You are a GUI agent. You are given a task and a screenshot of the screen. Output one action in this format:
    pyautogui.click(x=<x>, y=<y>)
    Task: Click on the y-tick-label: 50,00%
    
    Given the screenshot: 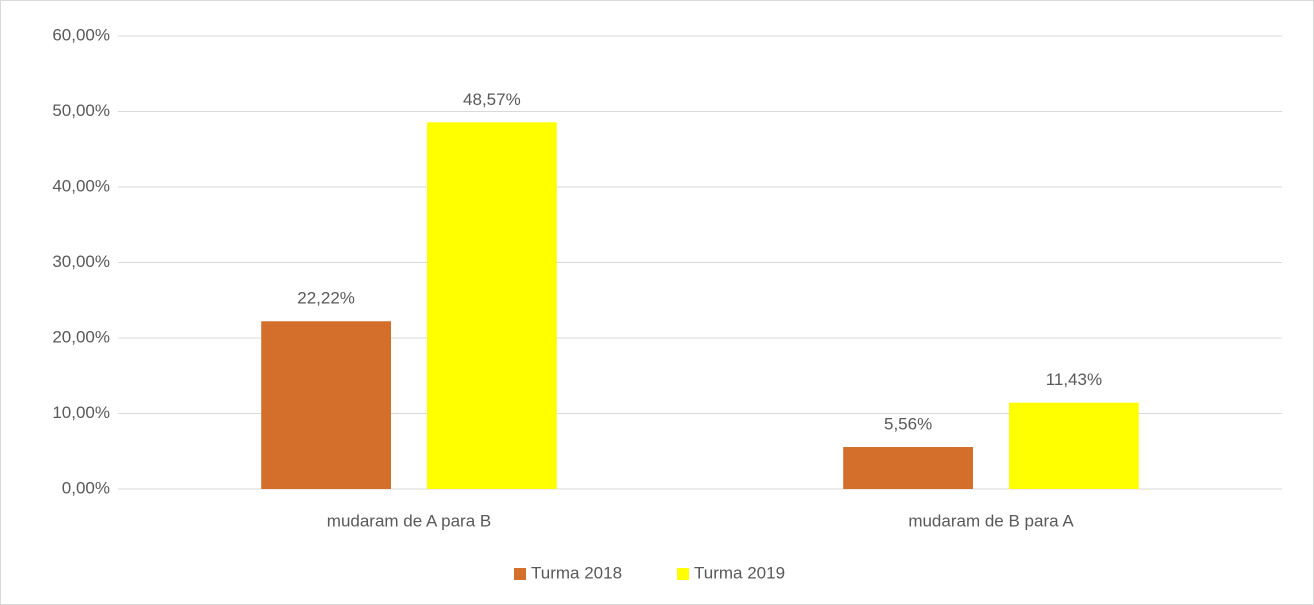 What is the action you would take?
    pyautogui.click(x=81, y=110)
    